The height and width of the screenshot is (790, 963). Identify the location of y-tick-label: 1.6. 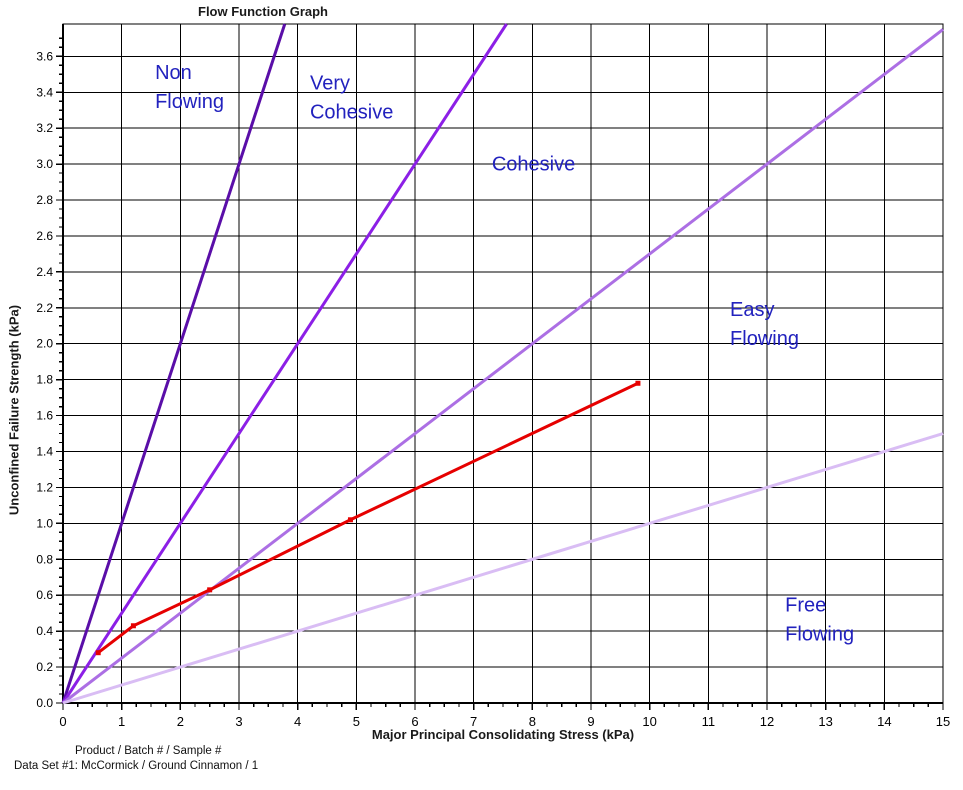
(44, 416).